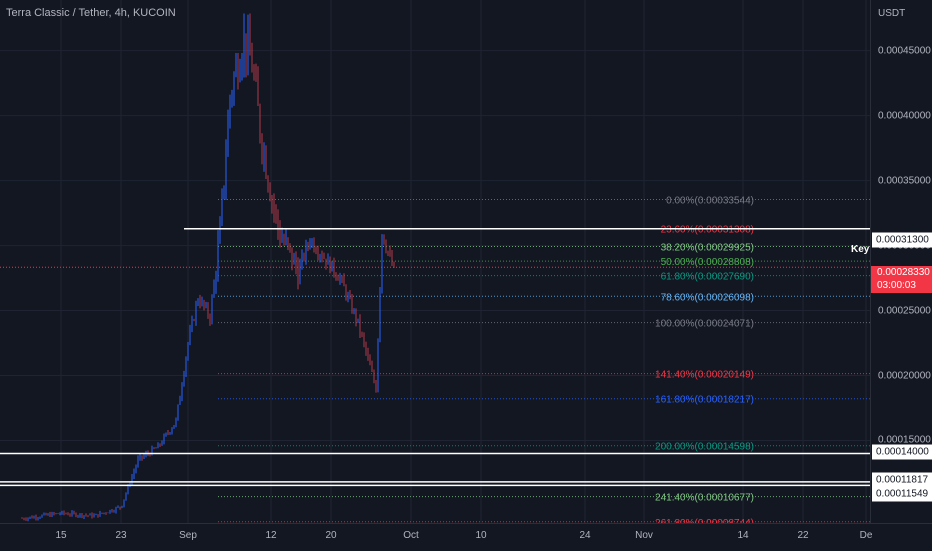 The width and height of the screenshot is (932, 551). Describe the element at coordinates (481, 535) in the screenshot. I see `time-tick-label: 10` at that location.